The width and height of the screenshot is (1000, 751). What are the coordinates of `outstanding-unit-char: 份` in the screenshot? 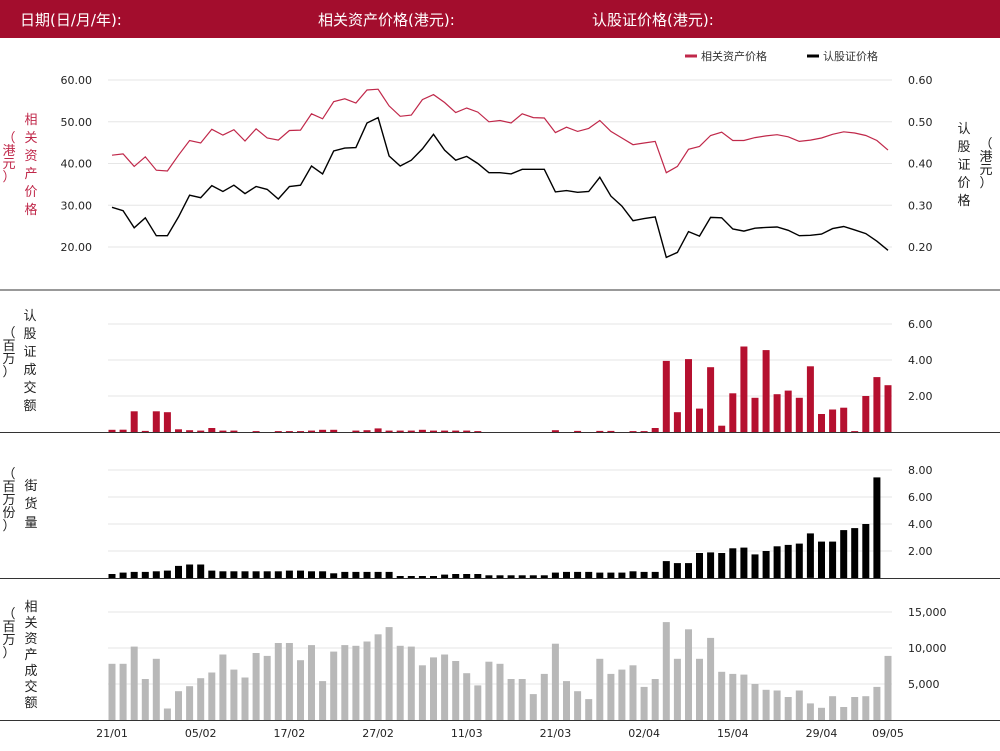 It's located at (8, 513).